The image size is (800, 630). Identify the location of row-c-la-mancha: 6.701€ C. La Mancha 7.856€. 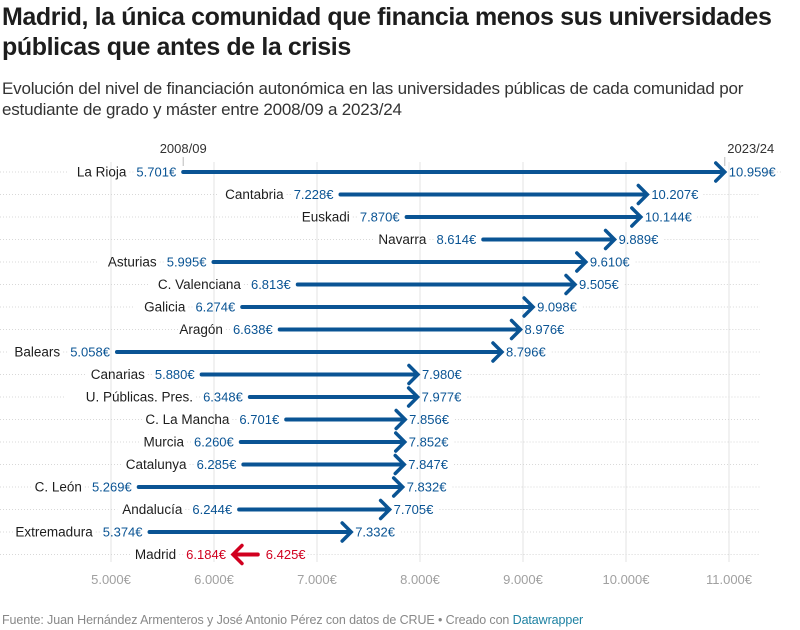
(297, 419).